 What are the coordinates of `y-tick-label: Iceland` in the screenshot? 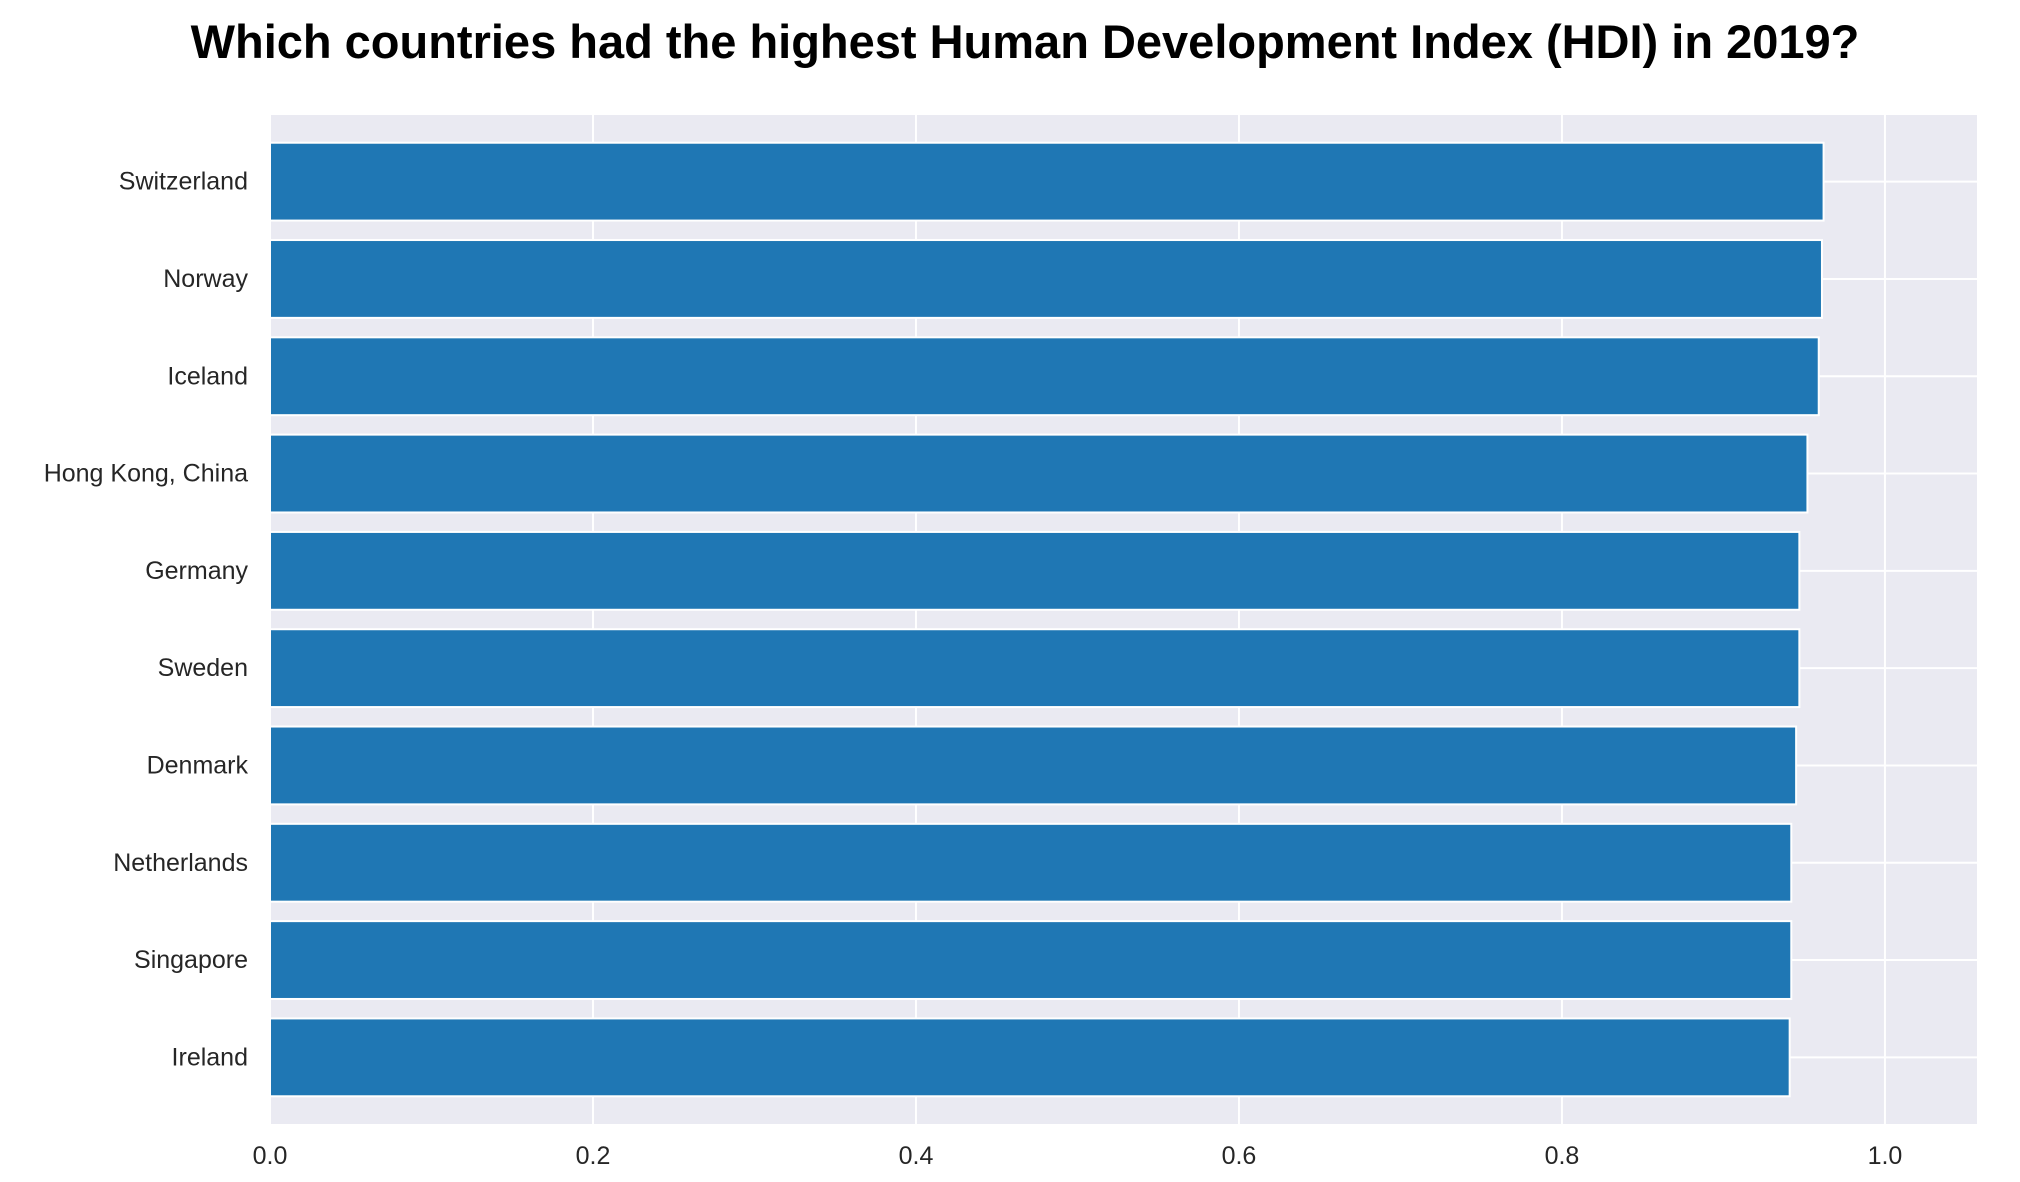 It's located at (207, 376).